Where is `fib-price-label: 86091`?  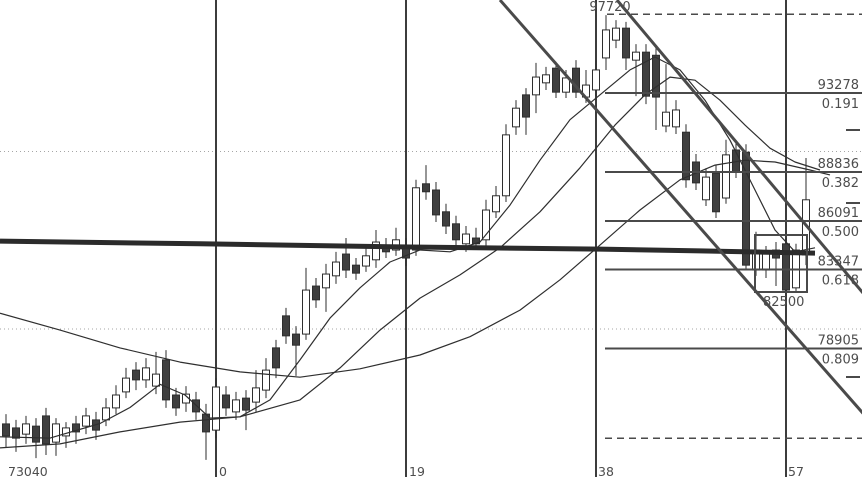
fib-price-label: 86091 is located at coordinates (838, 213).